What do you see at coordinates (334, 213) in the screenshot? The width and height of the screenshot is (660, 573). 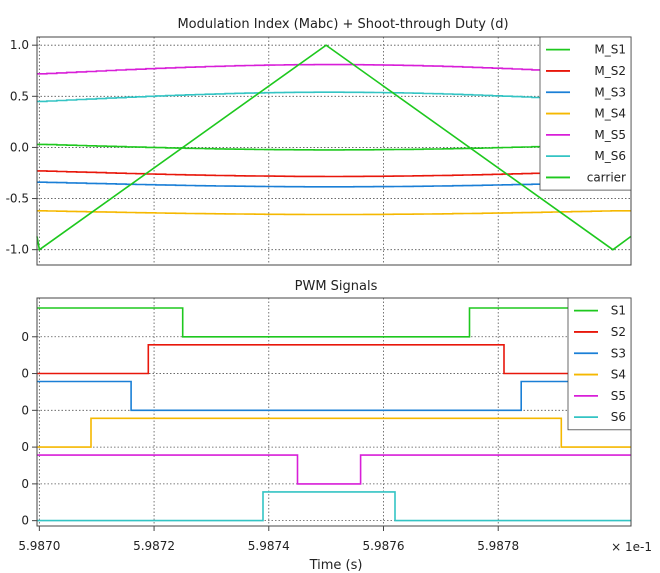 I see `series-line-m-s4` at bounding box center [334, 213].